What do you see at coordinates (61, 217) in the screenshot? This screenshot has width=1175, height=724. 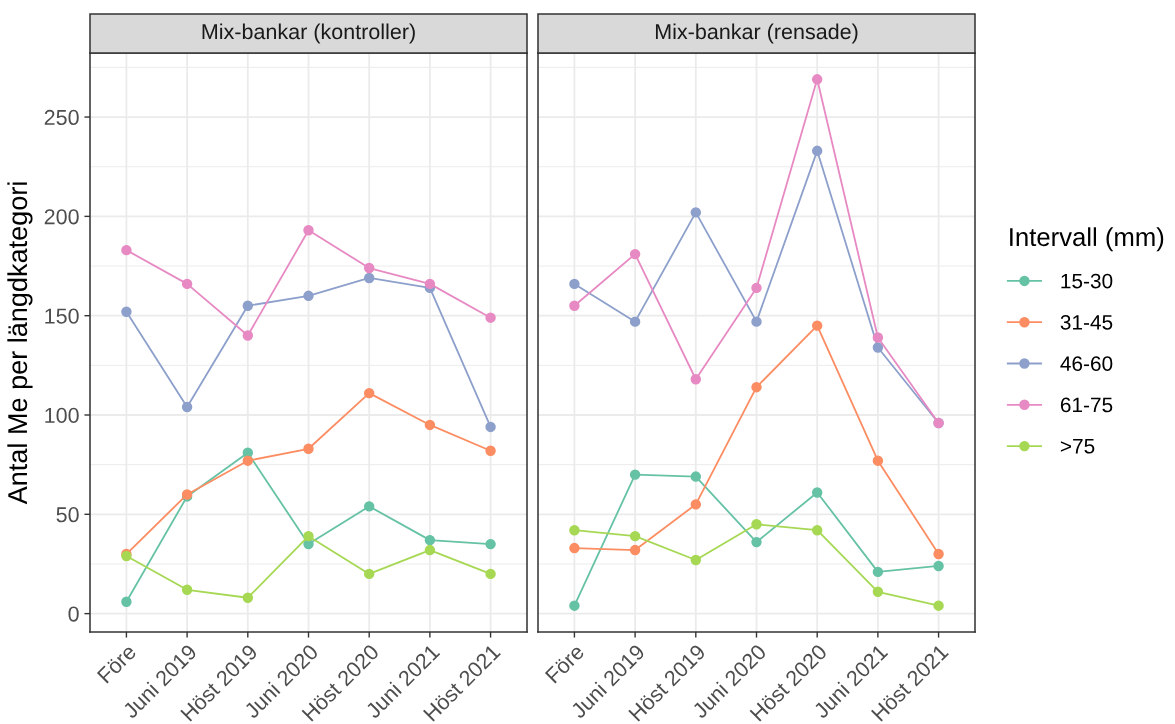 I see `y-tick-label: 200` at bounding box center [61, 217].